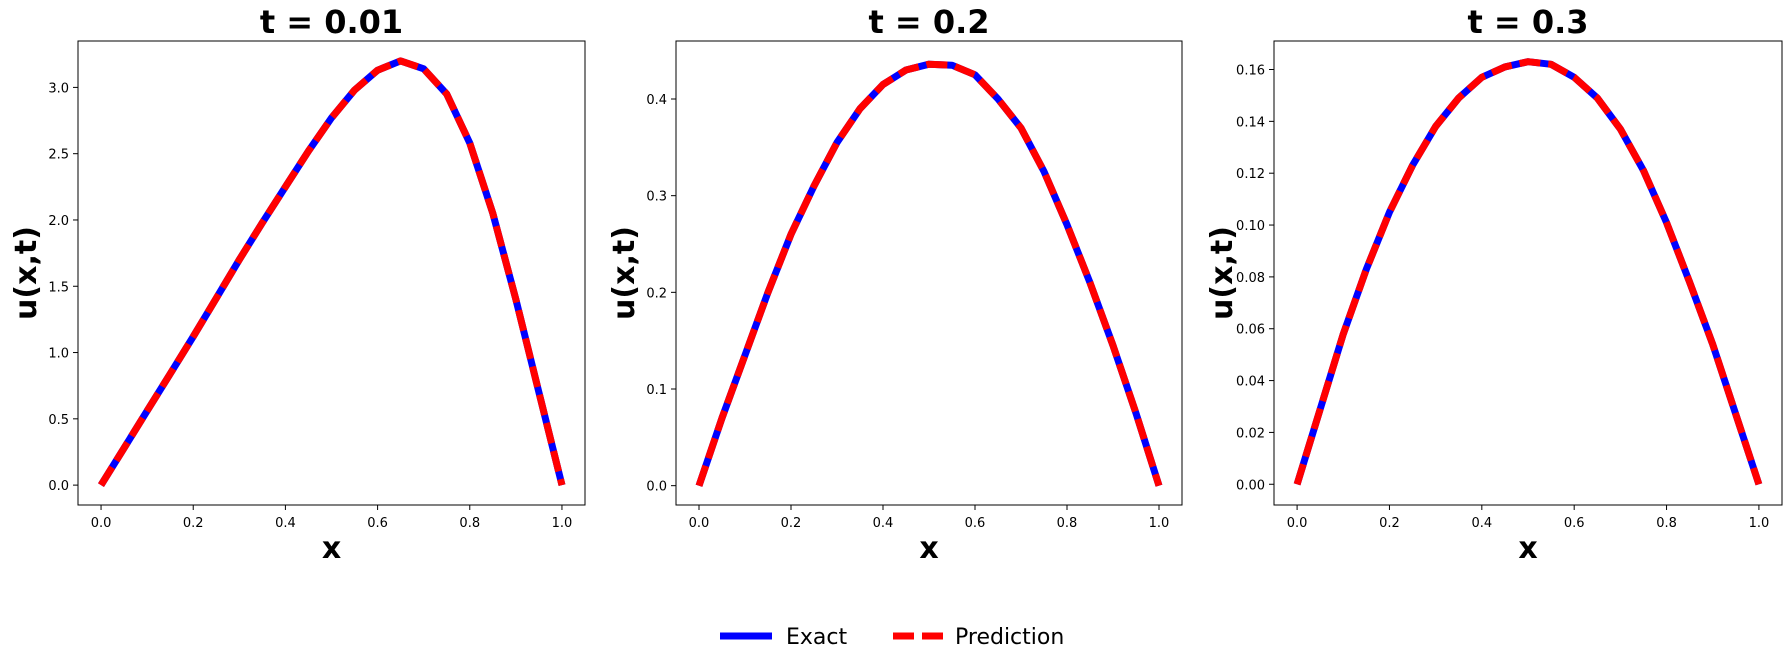 The width and height of the screenshot is (1790, 668). What do you see at coordinates (892, 637) in the screenshot?
I see `legend: Exact Prediction` at bounding box center [892, 637].